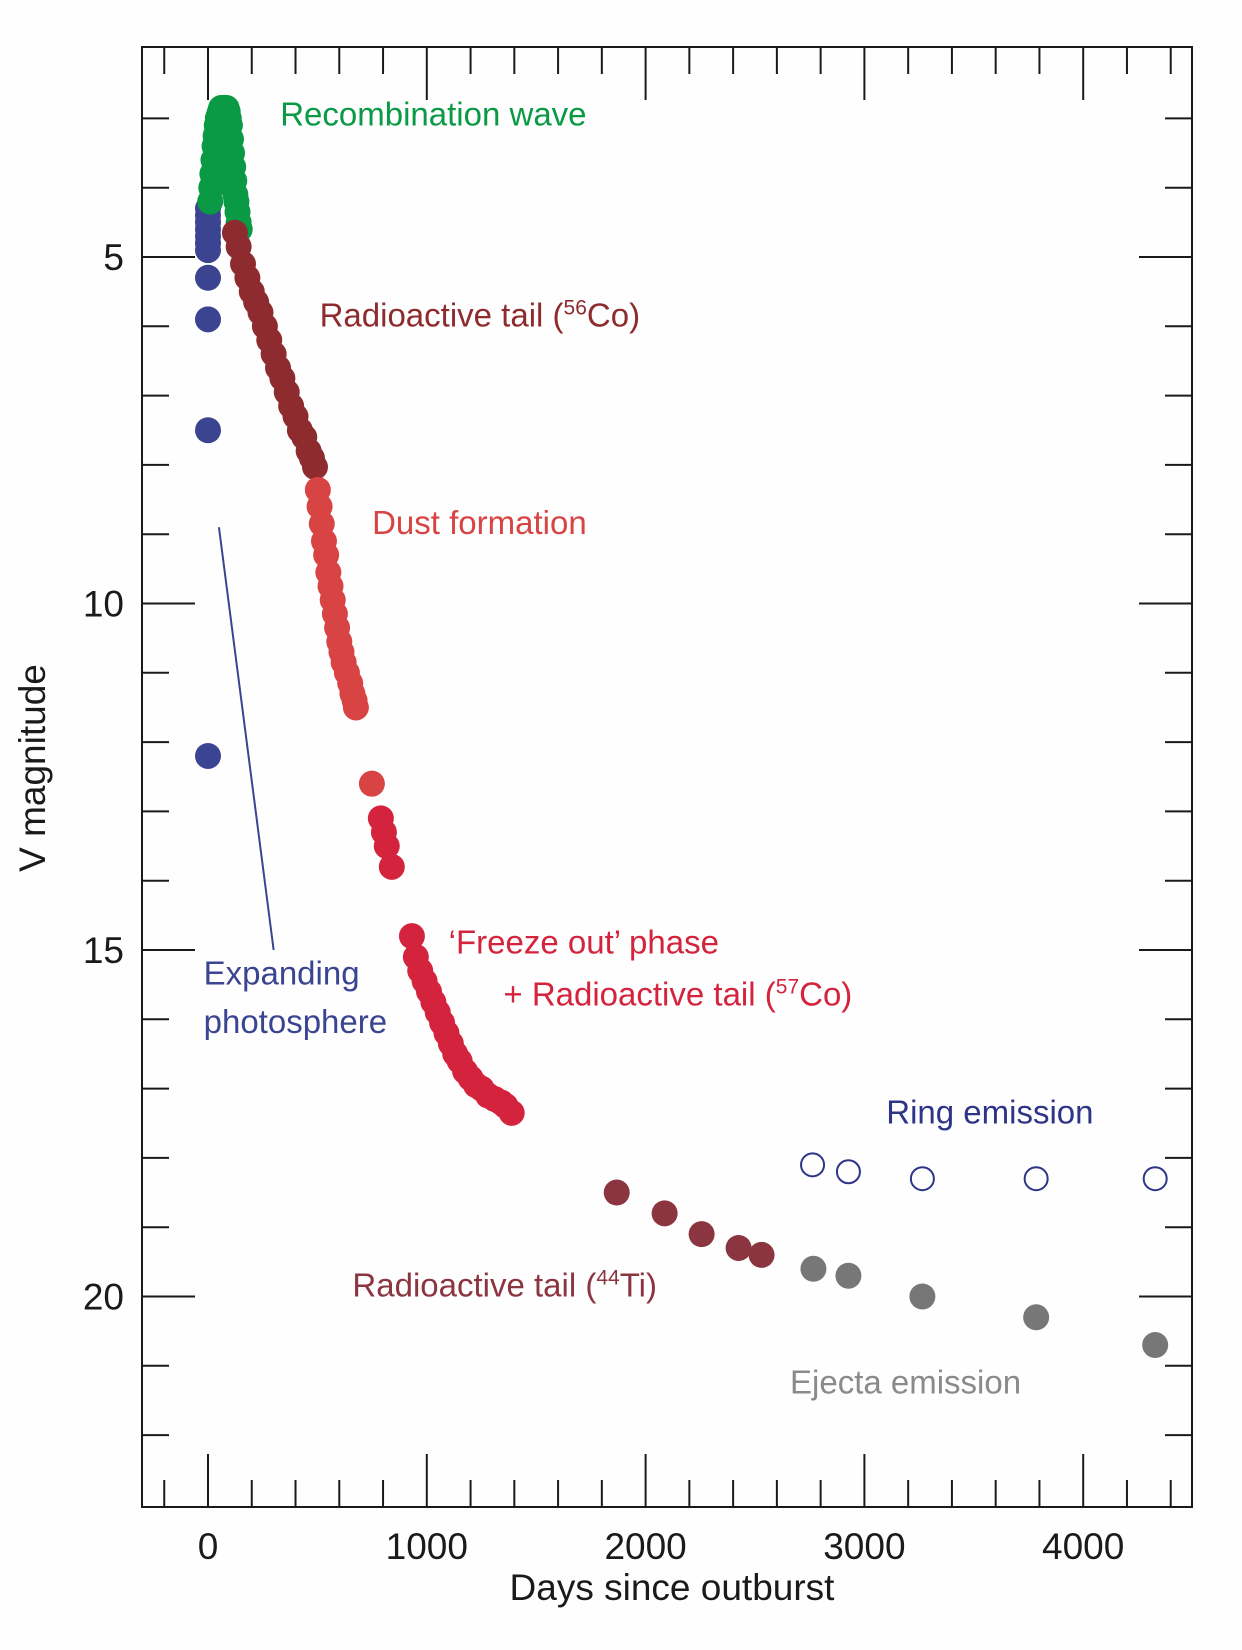 Image resolution: width=1242 pixels, height=1650 pixels. I want to click on x-tick-label: 0, so click(208, 1546).